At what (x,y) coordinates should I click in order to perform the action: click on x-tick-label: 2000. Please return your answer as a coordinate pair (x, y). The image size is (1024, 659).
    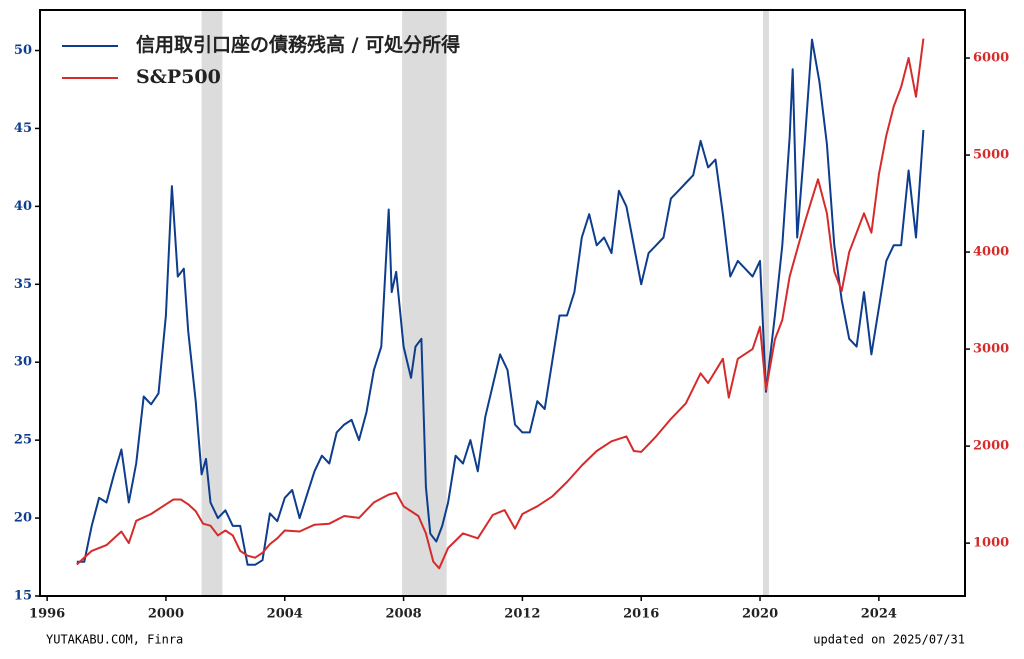
    Looking at the image, I should click on (166, 614).